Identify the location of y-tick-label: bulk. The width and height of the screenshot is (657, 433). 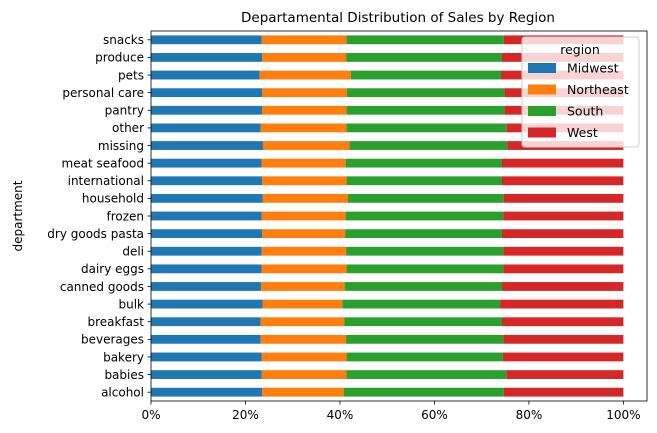
(131, 304).